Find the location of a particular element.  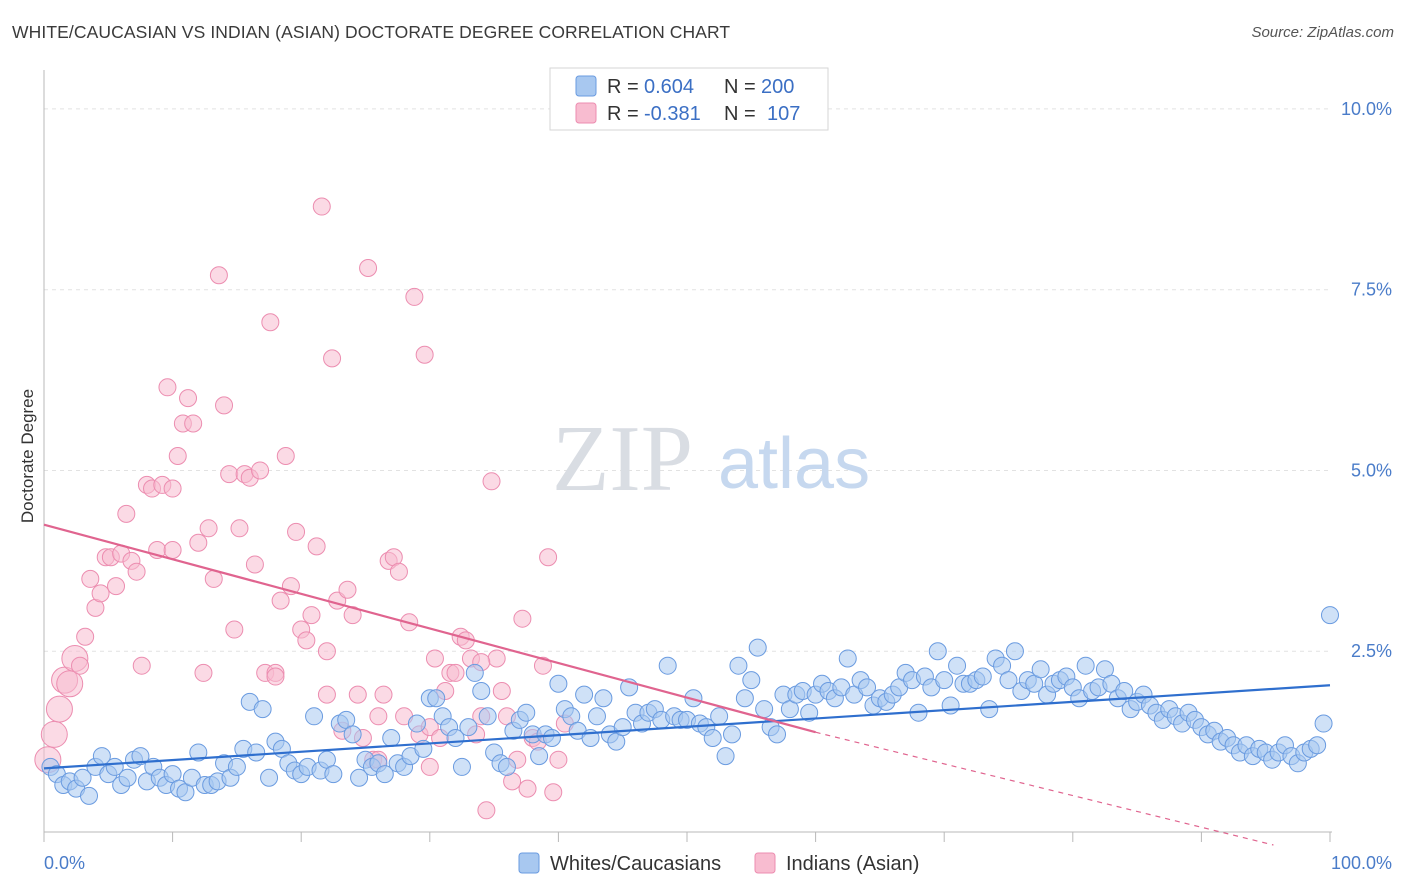

x-tick-label-max: 100.0% is located at coordinates (1361, 863).